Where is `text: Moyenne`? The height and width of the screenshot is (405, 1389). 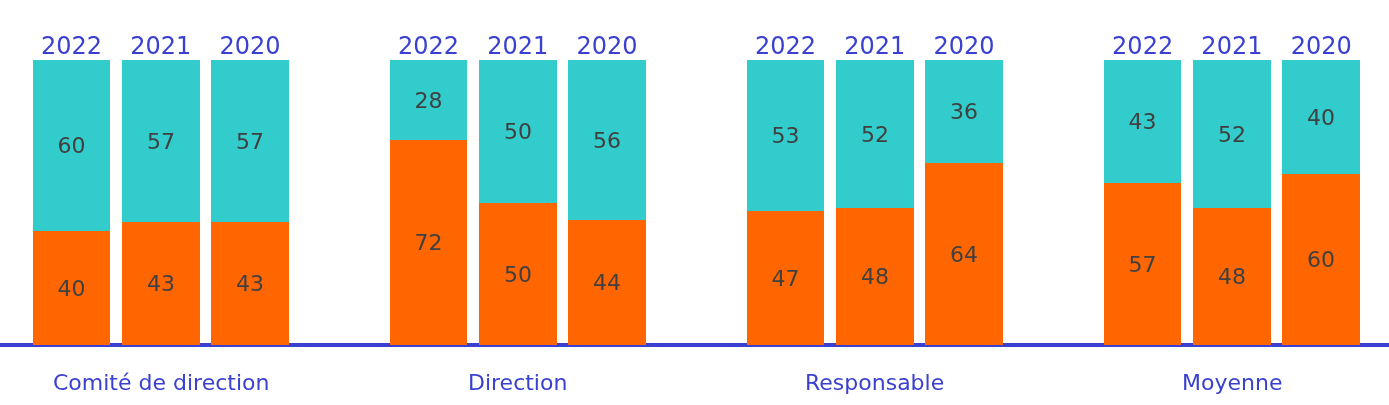
text: Moyenne is located at coordinates (1232, 382).